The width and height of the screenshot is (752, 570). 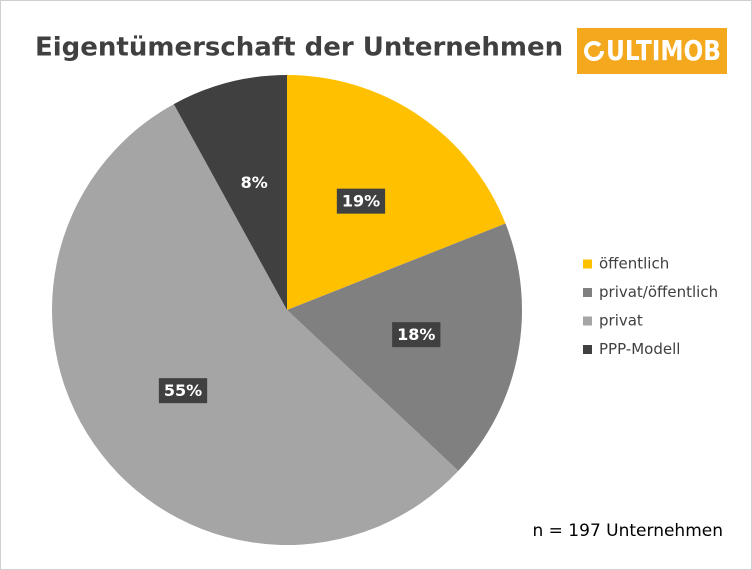 I want to click on logo-icon, so click(x=594, y=51).